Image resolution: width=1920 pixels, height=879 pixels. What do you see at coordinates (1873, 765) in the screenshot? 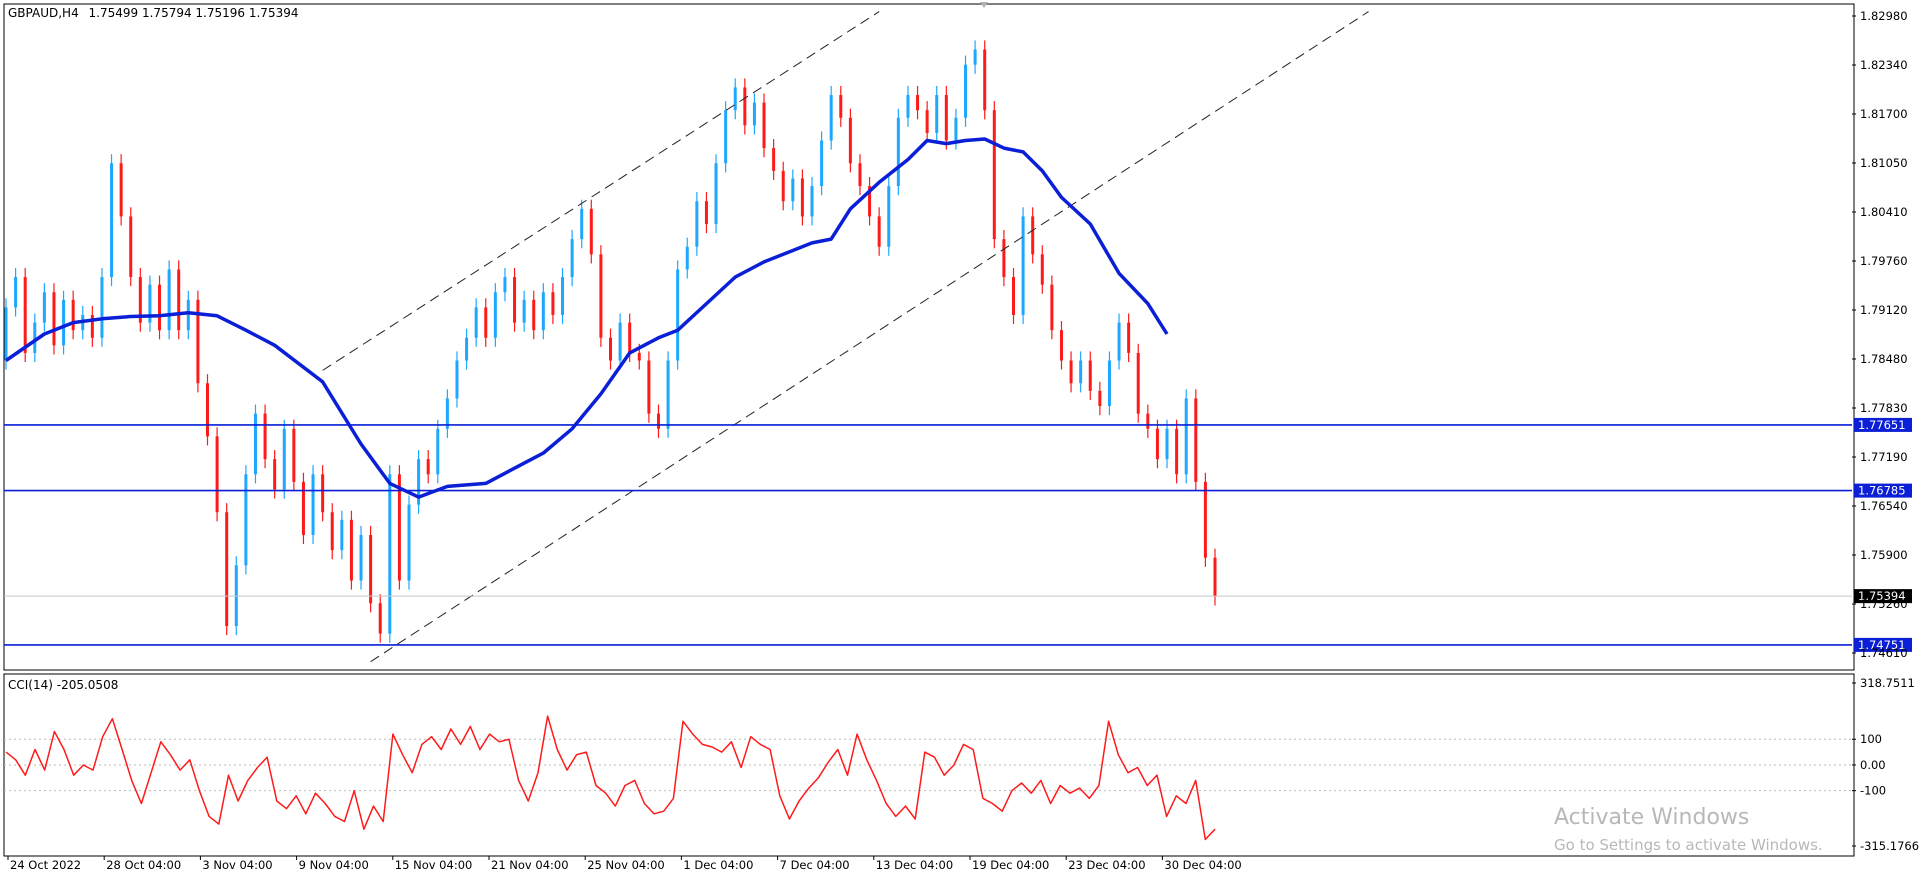
I see `cci-tick-label: 0.00` at bounding box center [1873, 765].